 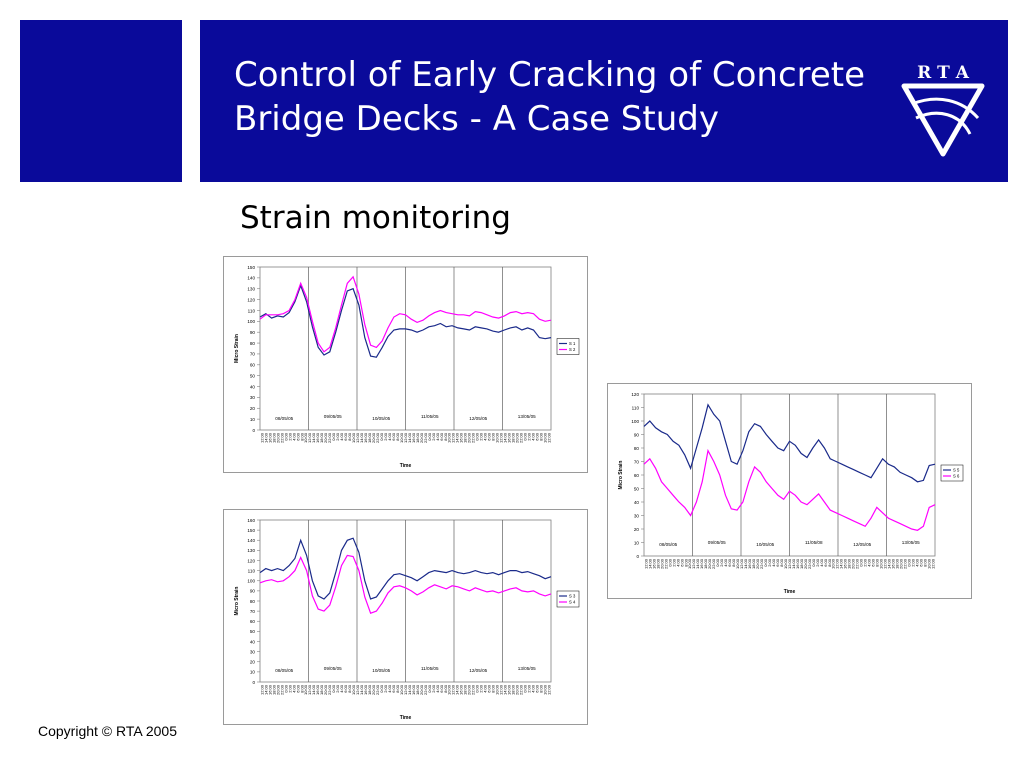 I want to click on y-tick-label: 160, so click(x=251, y=520).